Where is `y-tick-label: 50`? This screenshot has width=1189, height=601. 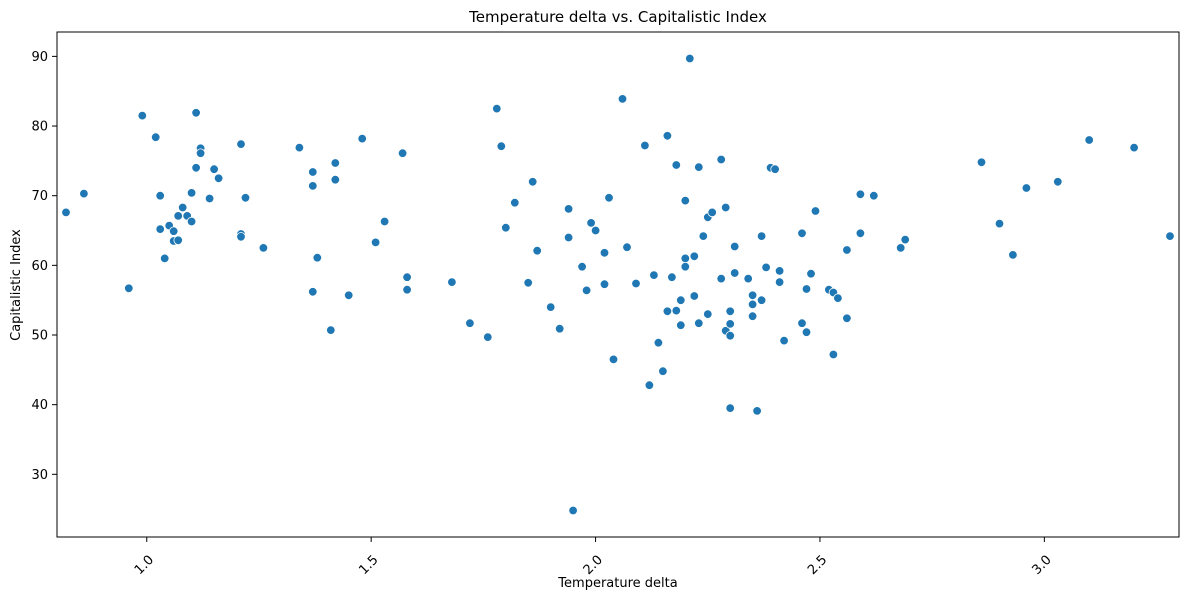 y-tick-label: 50 is located at coordinates (39, 336).